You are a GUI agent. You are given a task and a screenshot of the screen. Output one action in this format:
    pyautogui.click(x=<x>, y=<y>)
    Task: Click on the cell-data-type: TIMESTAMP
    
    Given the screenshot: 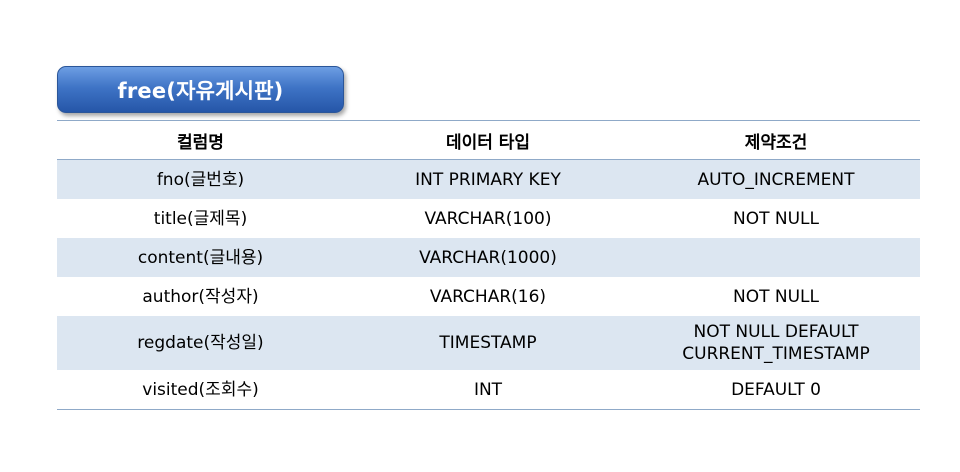 What is the action you would take?
    pyautogui.click(x=488, y=343)
    